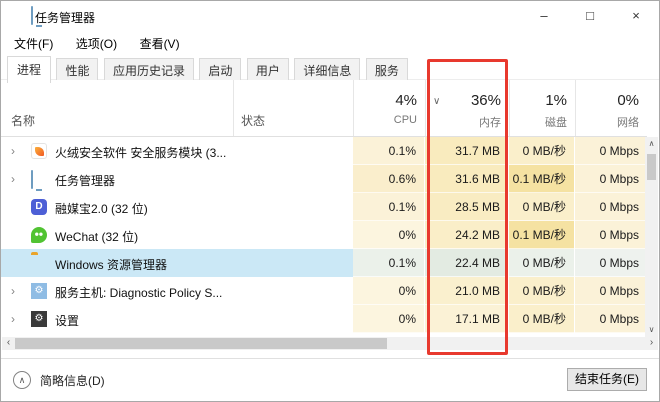  I want to click on memory-cell: 17.1 MB, so click(466, 319).